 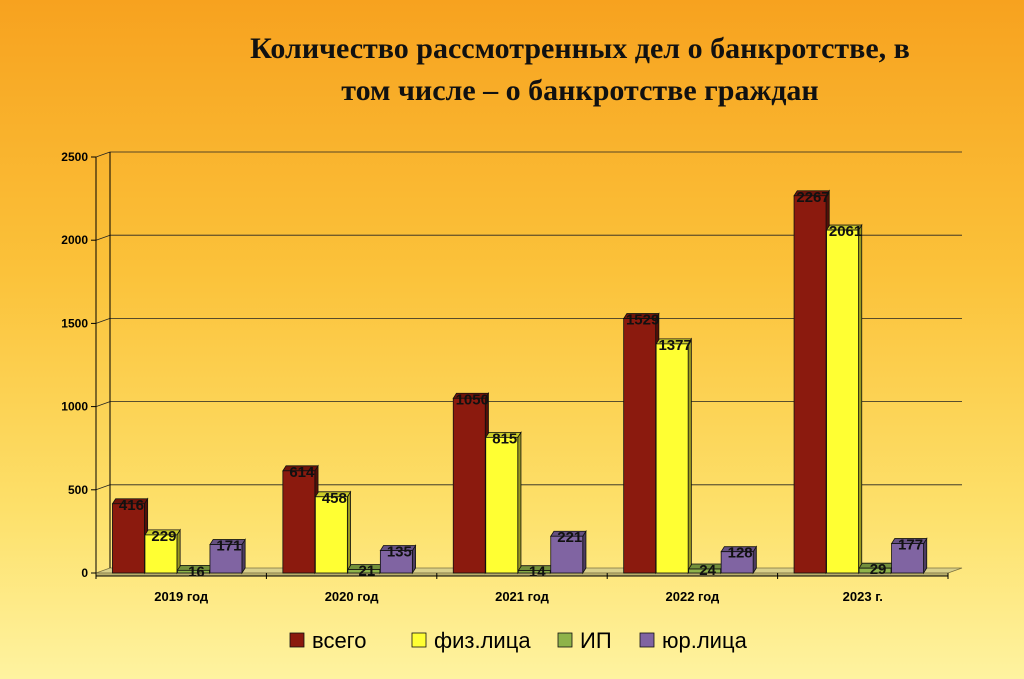 I want to click on x-tick-label: 2021 год, so click(x=522, y=596).